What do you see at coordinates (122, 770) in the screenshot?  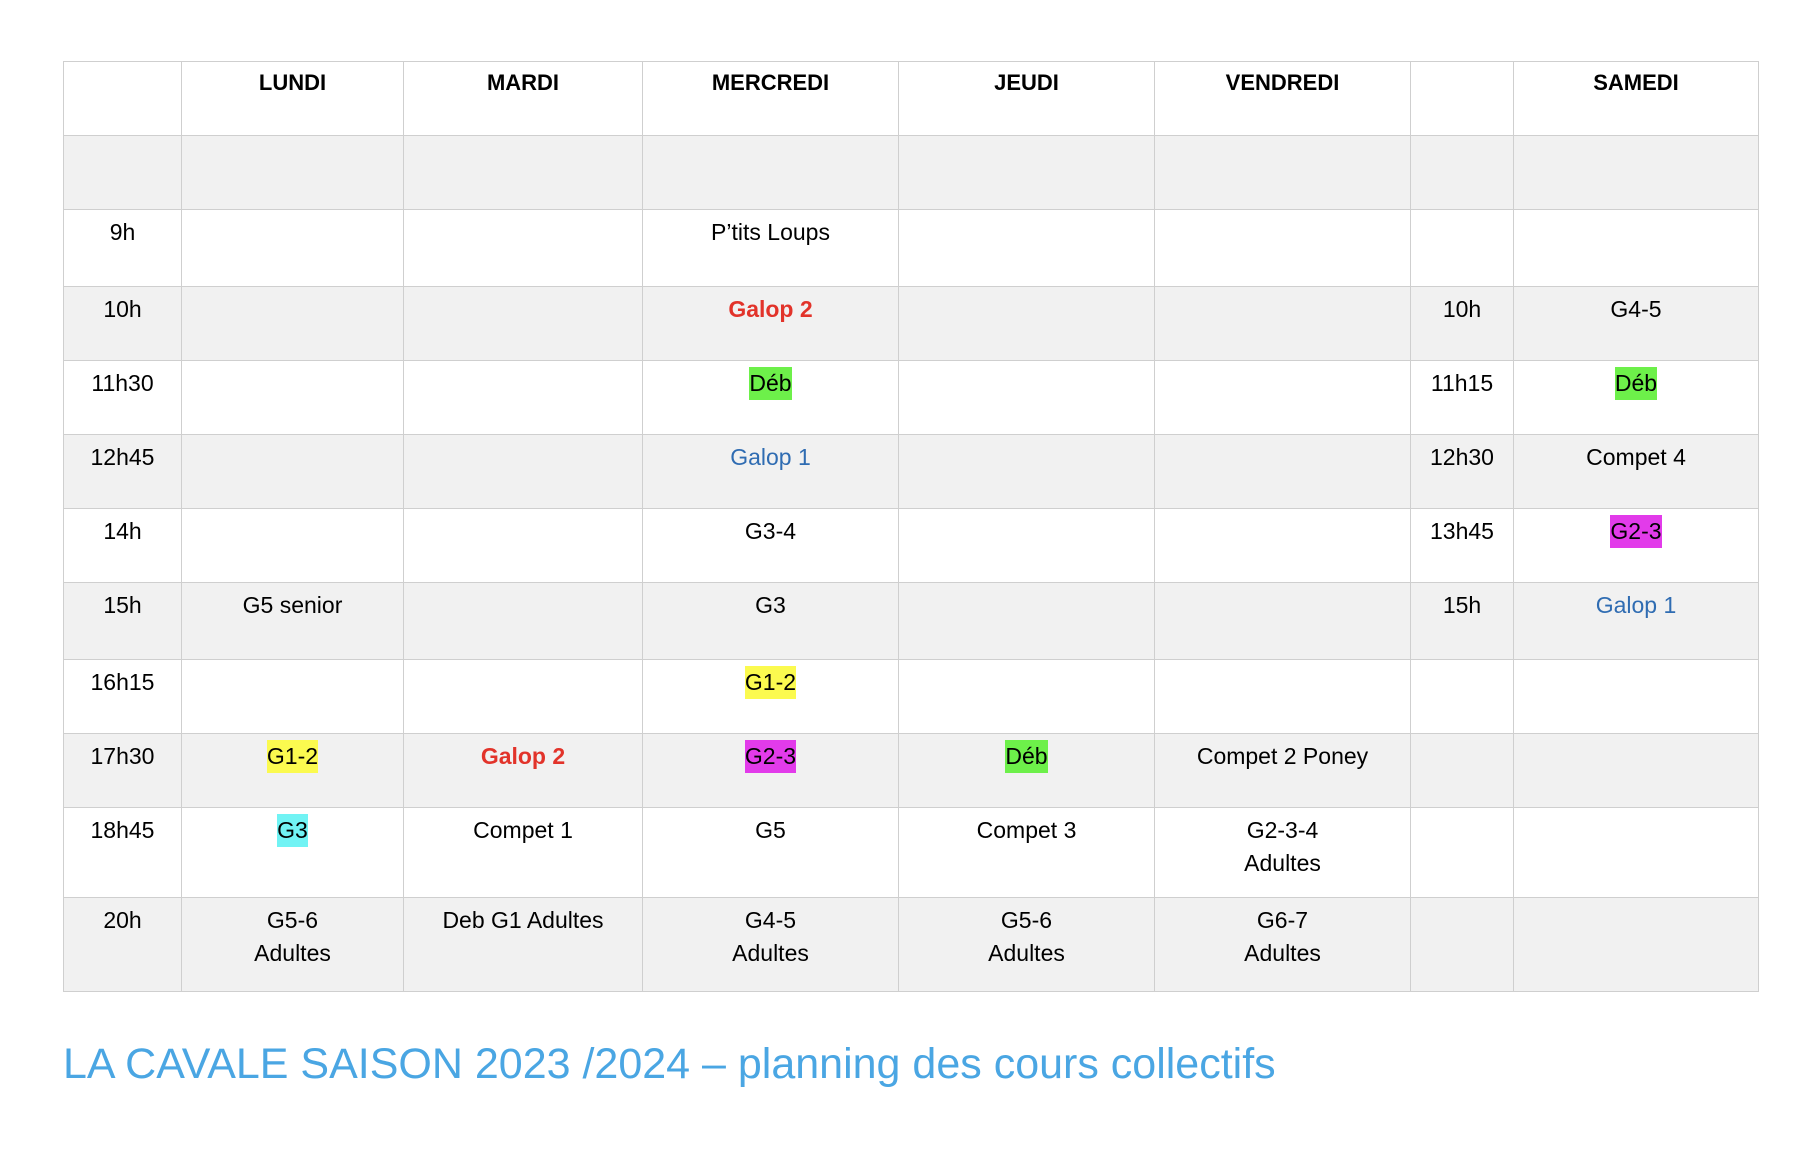 I see `time-cell: 17h30` at bounding box center [122, 770].